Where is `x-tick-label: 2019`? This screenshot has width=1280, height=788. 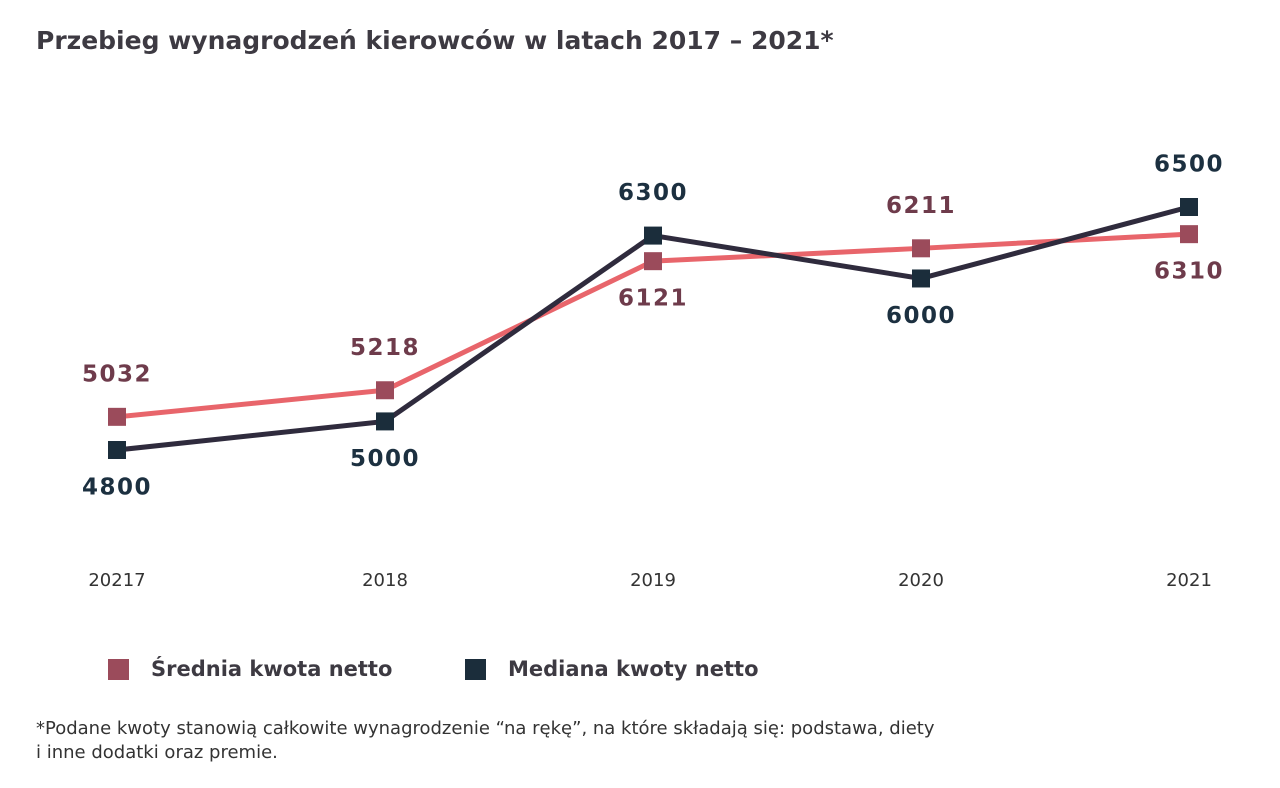 x-tick-label: 2019 is located at coordinates (653, 580).